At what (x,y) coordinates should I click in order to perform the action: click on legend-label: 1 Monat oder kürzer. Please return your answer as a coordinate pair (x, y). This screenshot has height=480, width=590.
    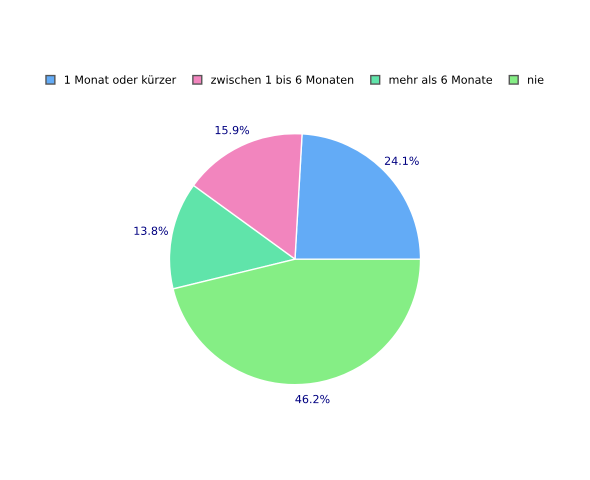
    Looking at the image, I should click on (120, 79).